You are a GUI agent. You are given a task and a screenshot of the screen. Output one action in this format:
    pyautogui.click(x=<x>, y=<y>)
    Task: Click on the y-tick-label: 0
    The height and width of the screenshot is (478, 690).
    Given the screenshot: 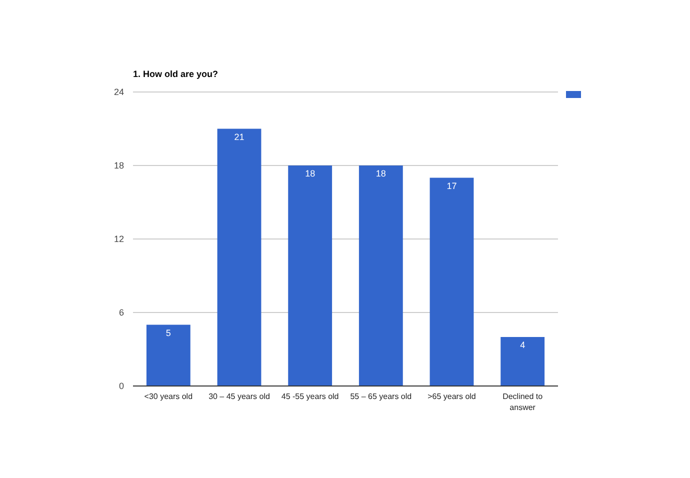 What is the action you would take?
    pyautogui.click(x=121, y=386)
    